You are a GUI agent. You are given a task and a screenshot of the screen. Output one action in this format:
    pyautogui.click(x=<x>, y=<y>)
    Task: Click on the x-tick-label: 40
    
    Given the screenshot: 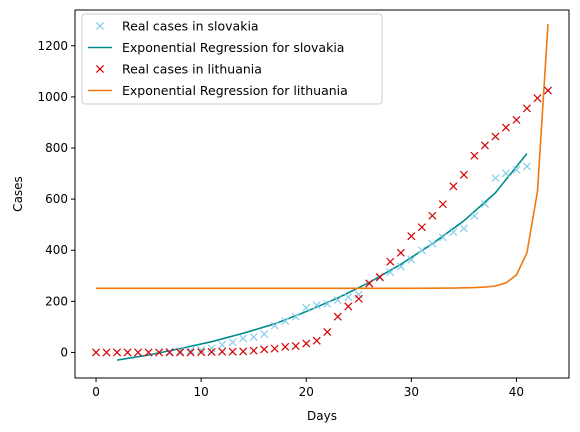 What is the action you would take?
    pyautogui.click(x=516, y=392)
    